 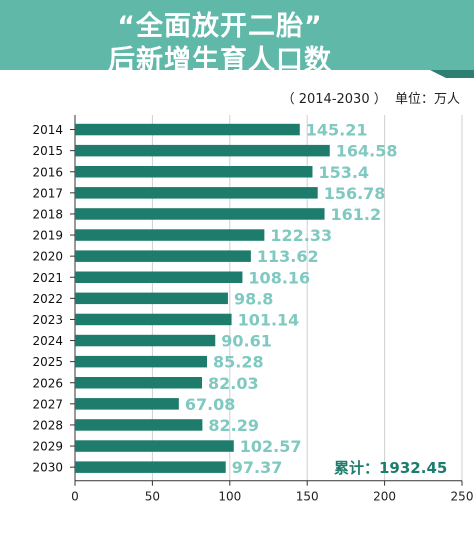 What do you see at coordinates (246, 341) in the screenshot?
I see `value-label: 90.61` at bounding box center [246, 341].